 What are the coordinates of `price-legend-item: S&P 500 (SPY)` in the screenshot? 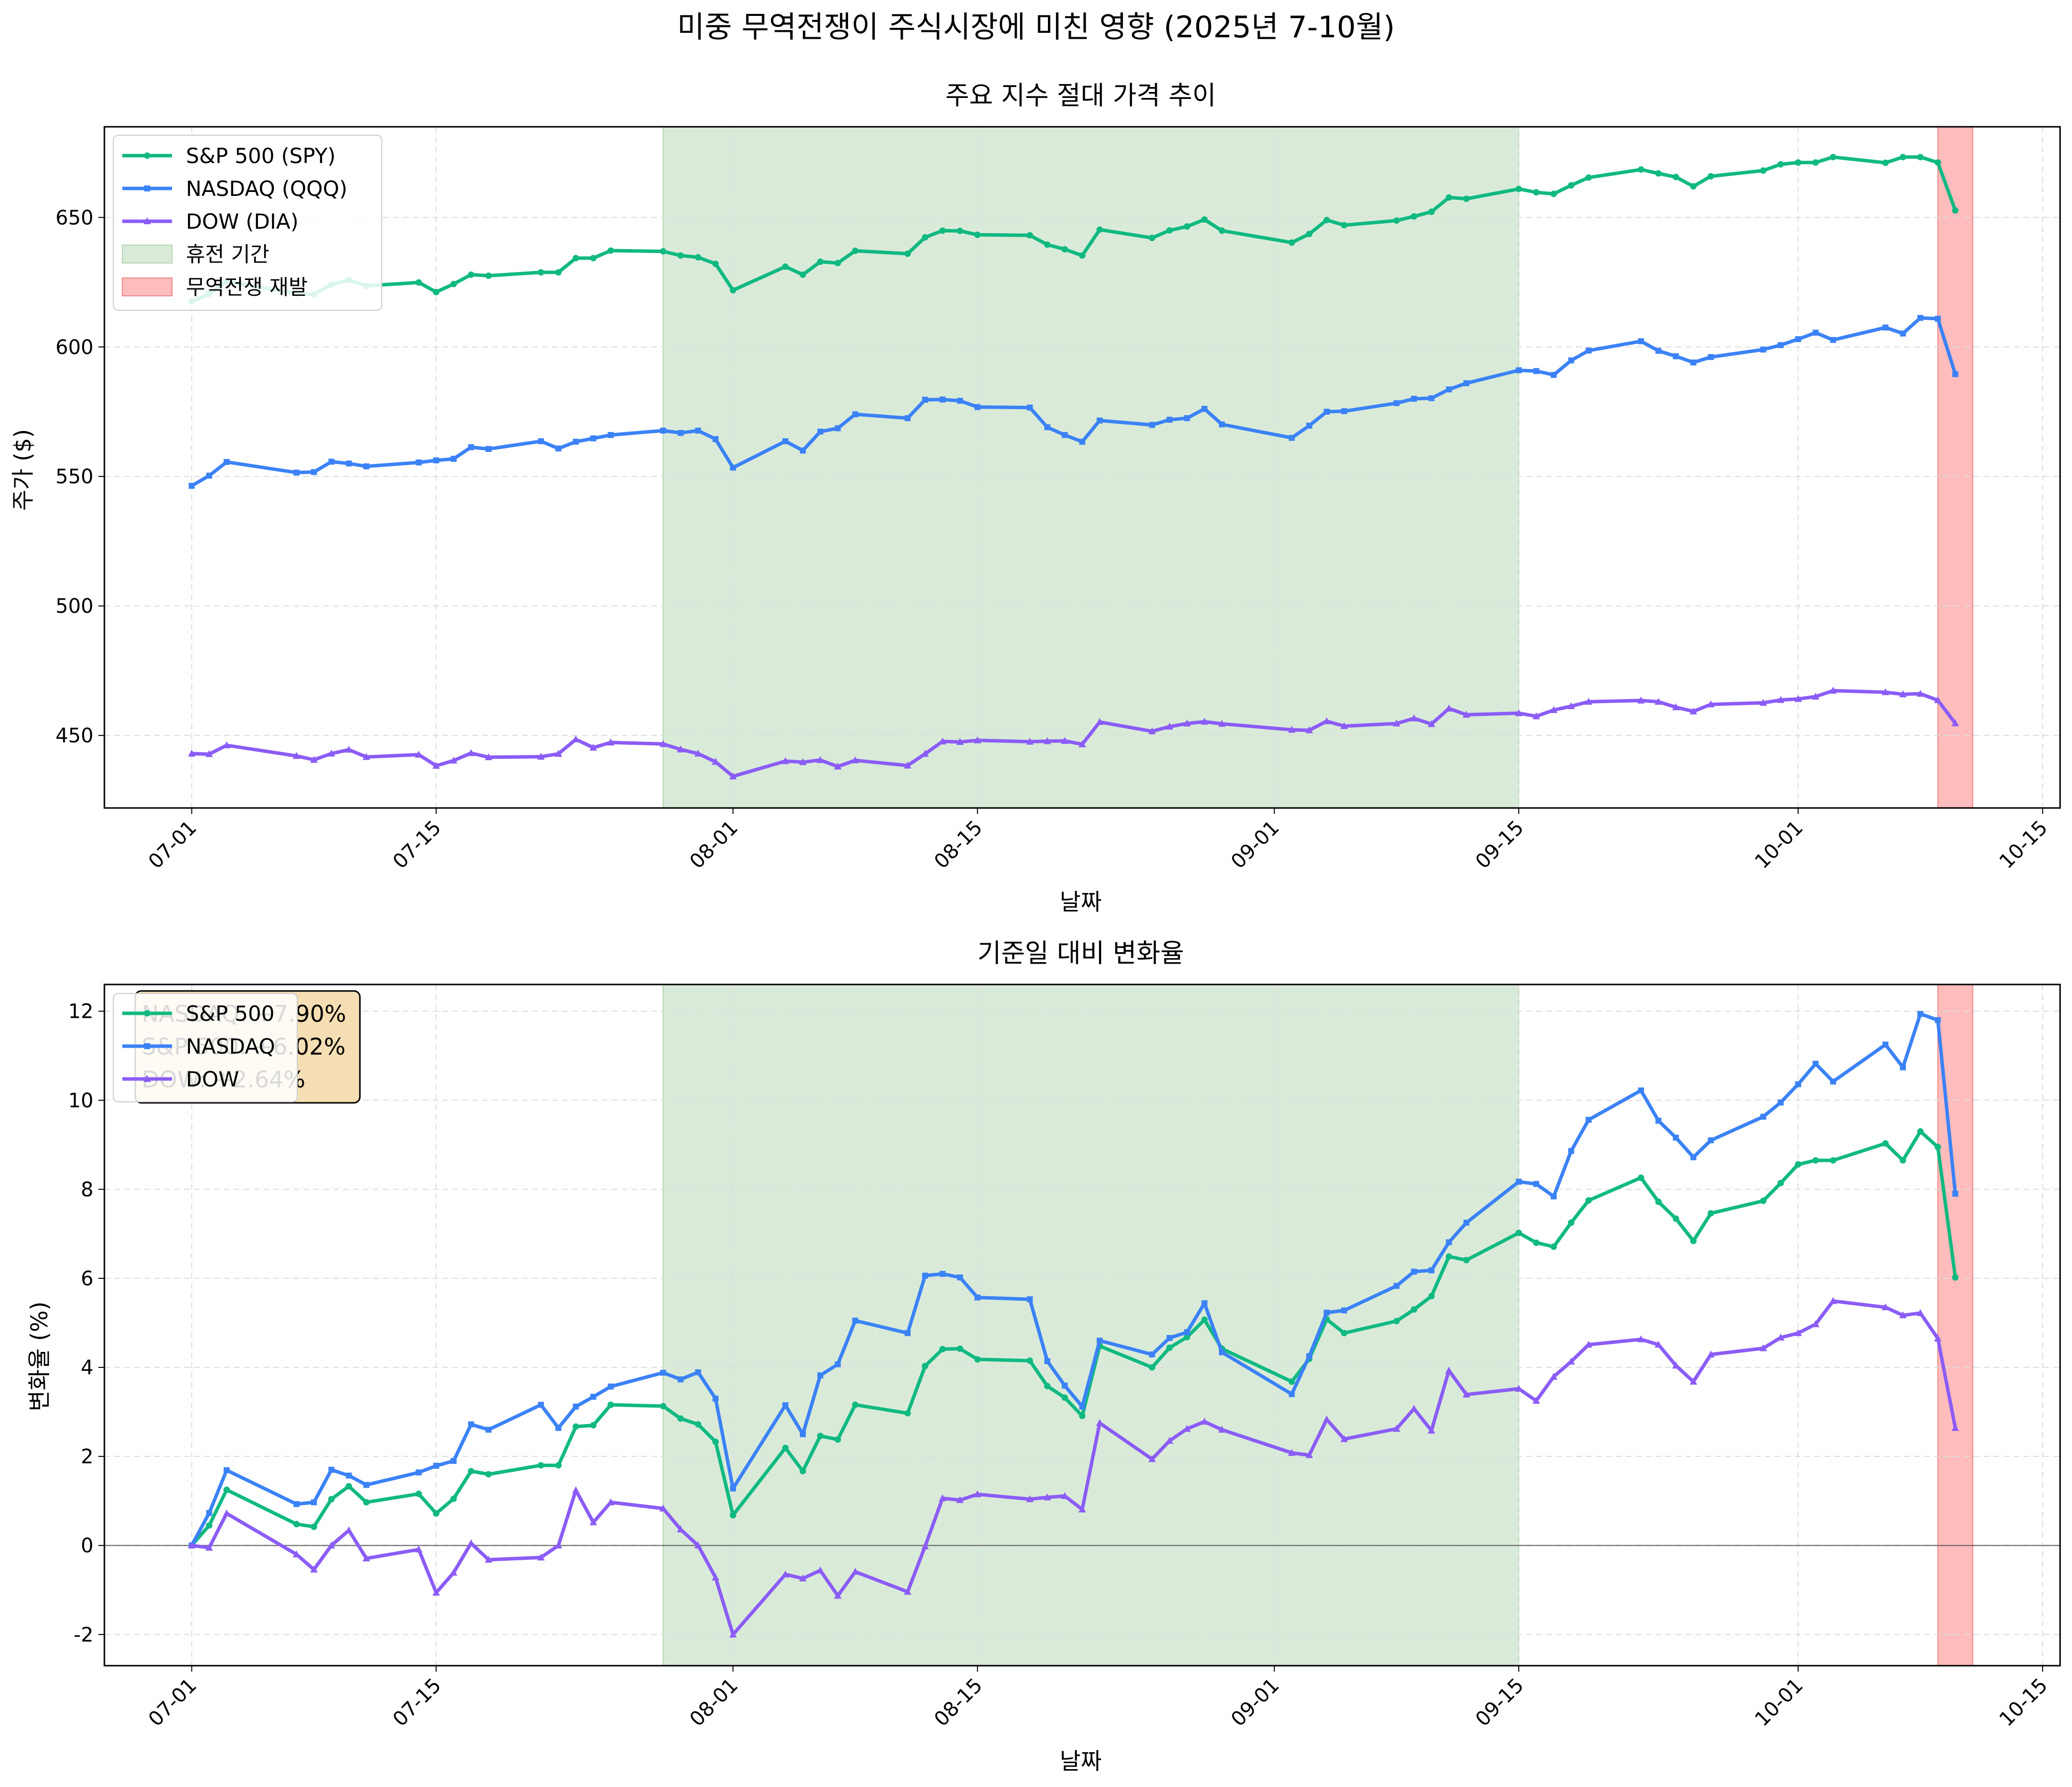 It's located at (229, 156).